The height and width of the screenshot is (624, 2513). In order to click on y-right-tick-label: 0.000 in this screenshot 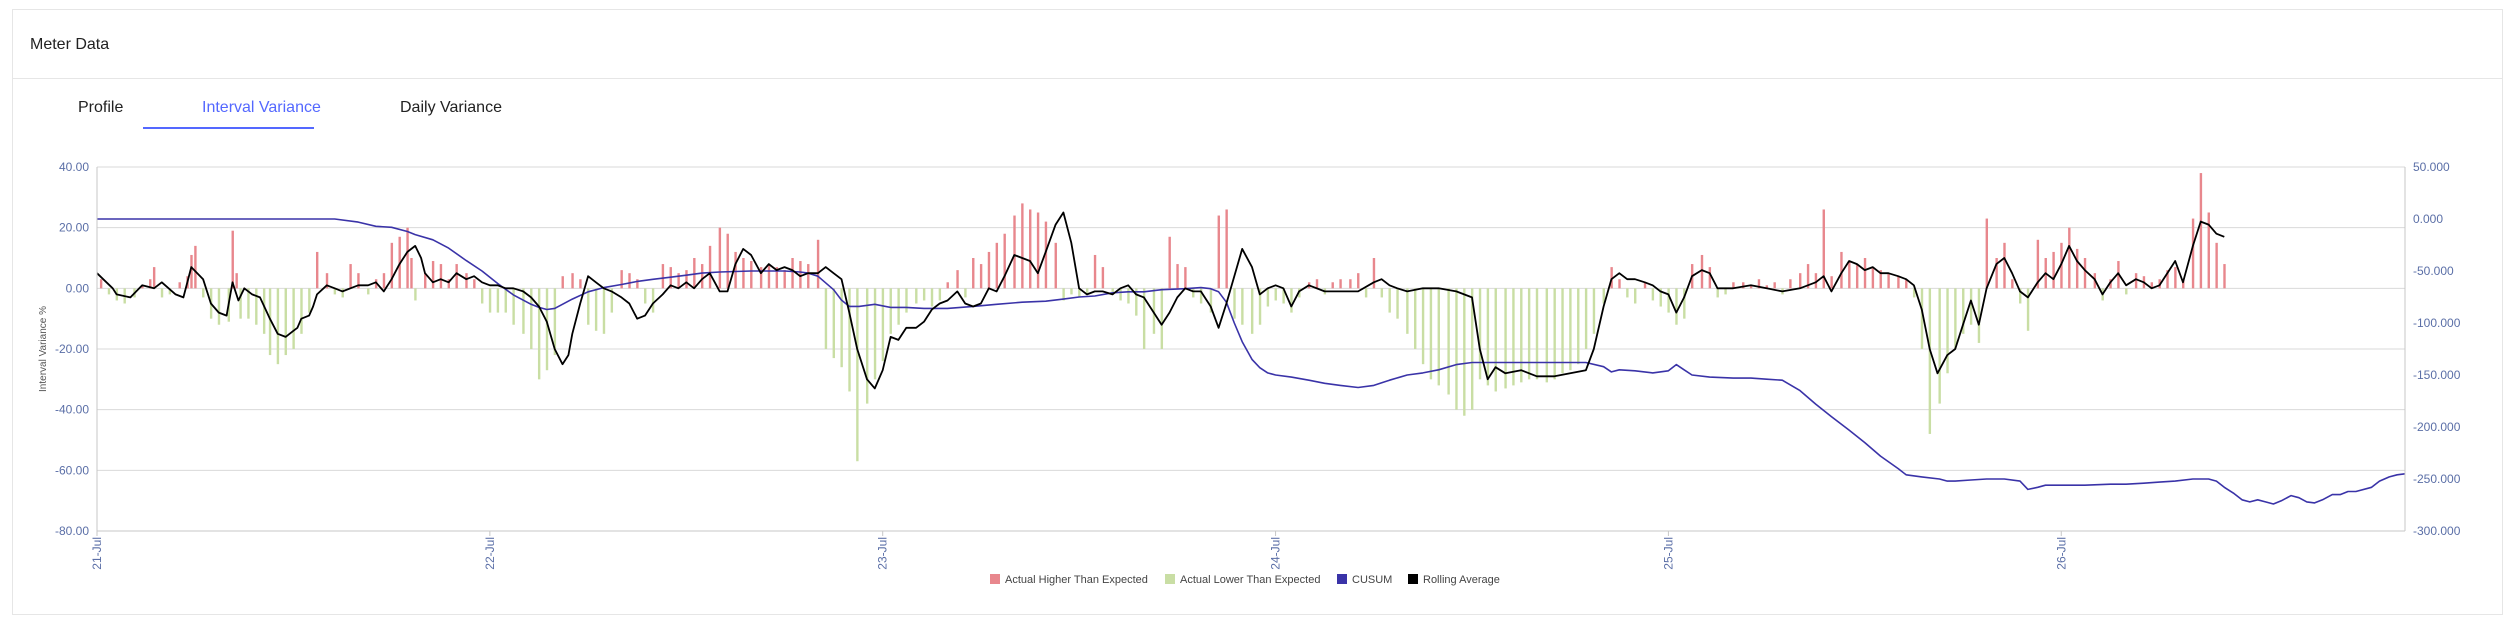, I will do `click(2428, 219)`.